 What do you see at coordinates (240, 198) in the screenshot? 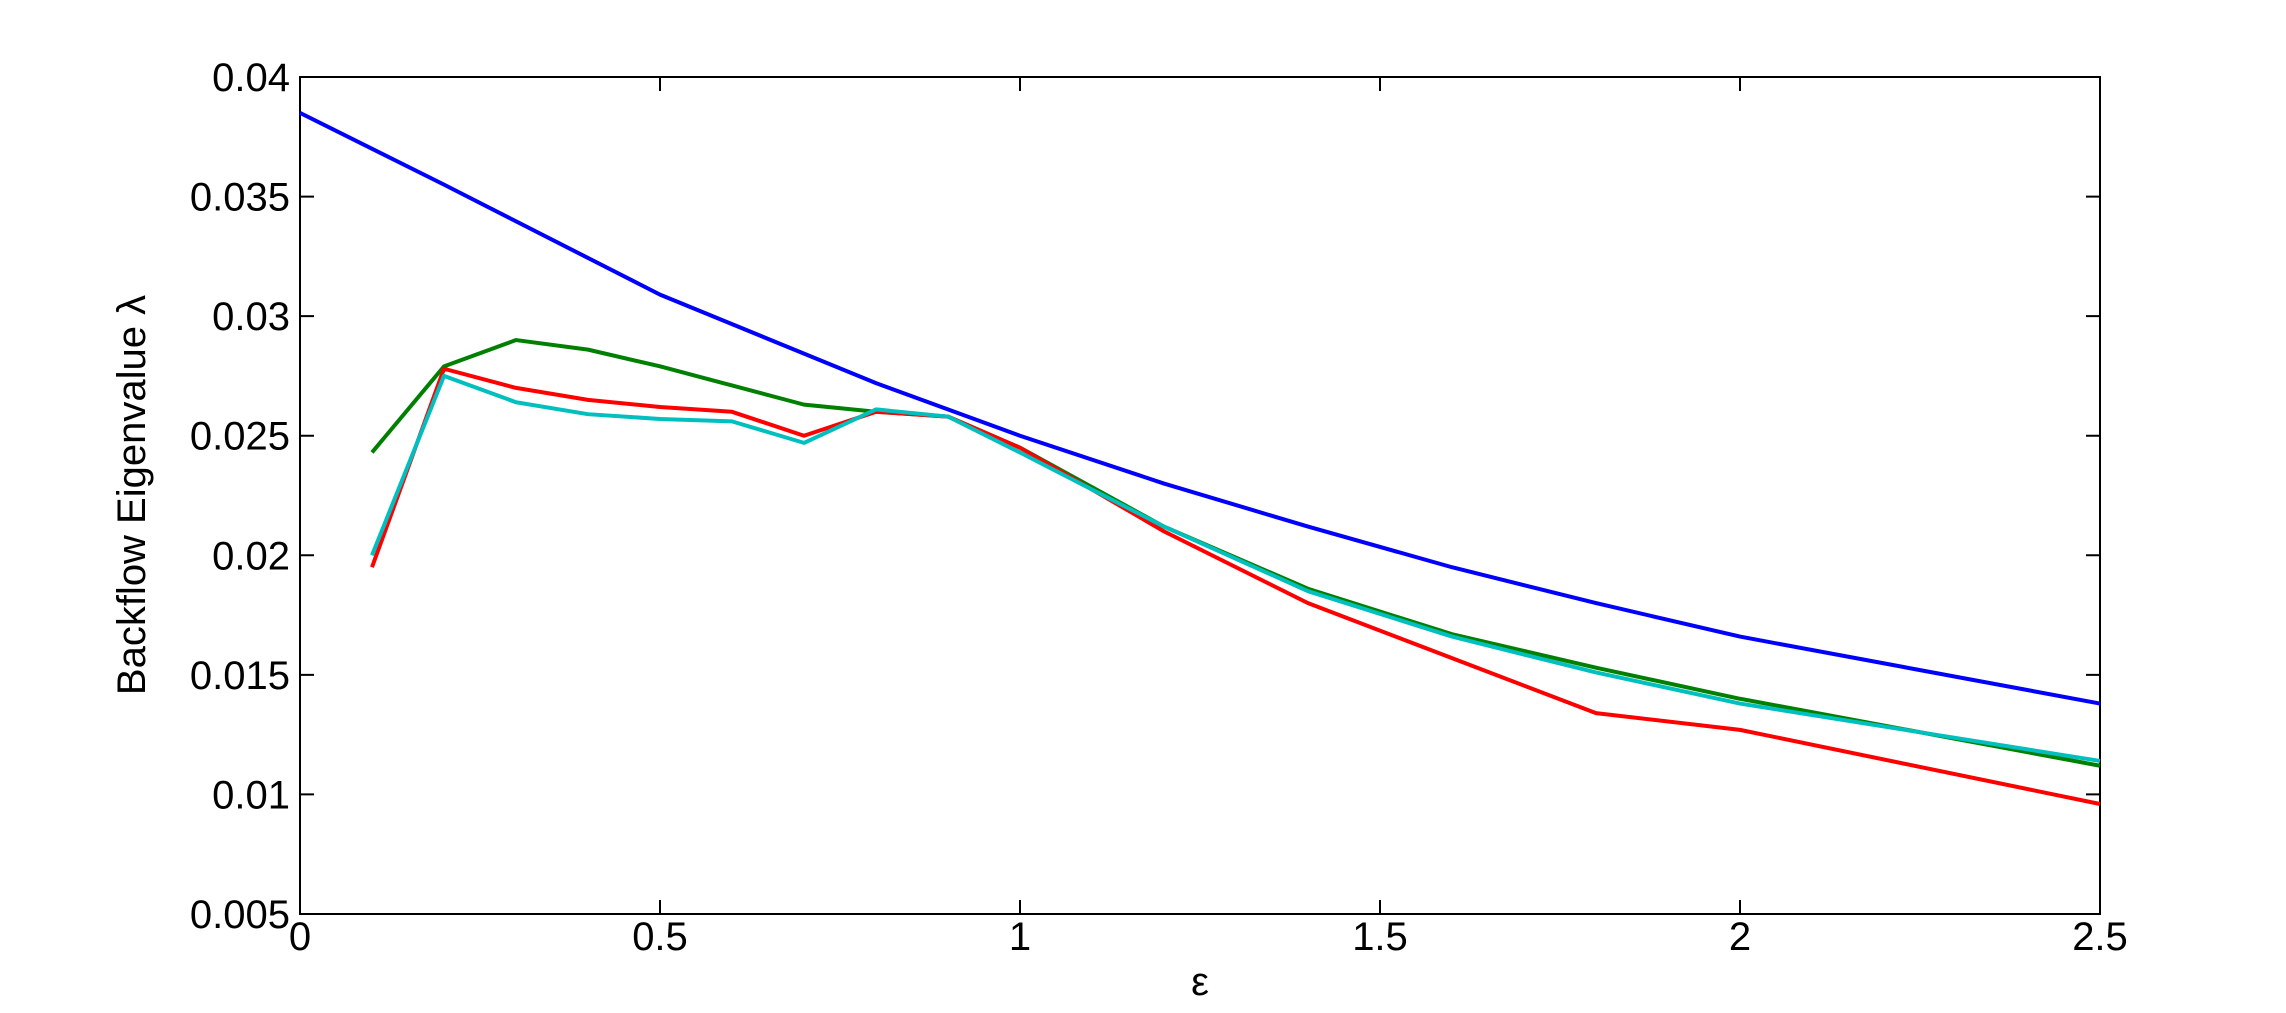
I see `y-tick-label: 0.035` at bounding box center [240, 198].